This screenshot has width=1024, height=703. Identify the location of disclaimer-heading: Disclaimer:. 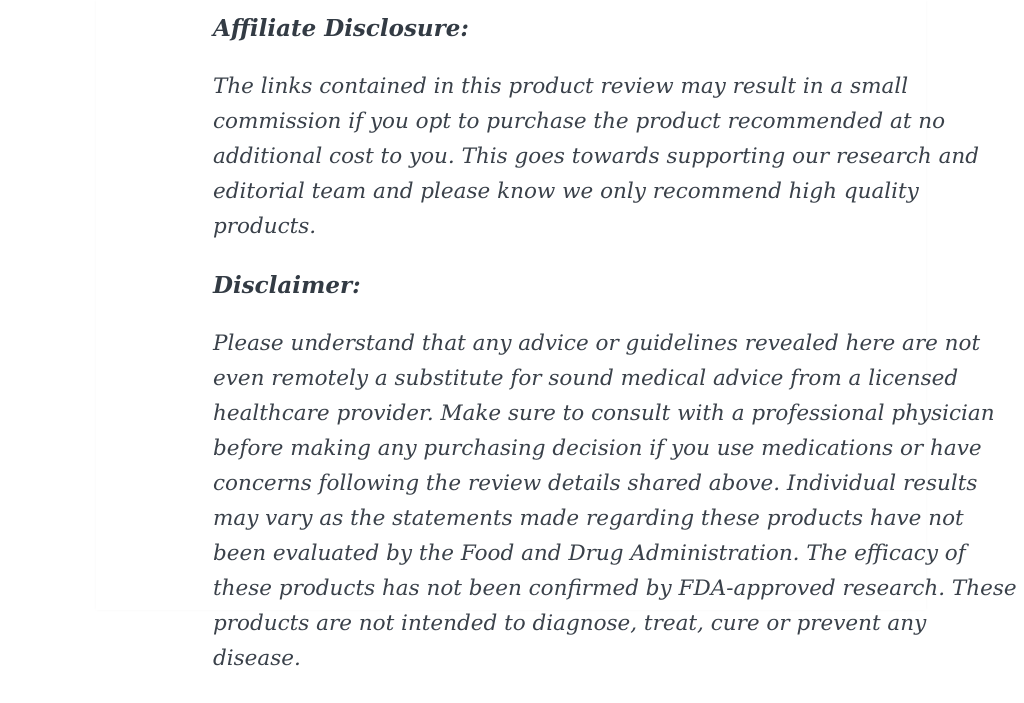
(287, 285).